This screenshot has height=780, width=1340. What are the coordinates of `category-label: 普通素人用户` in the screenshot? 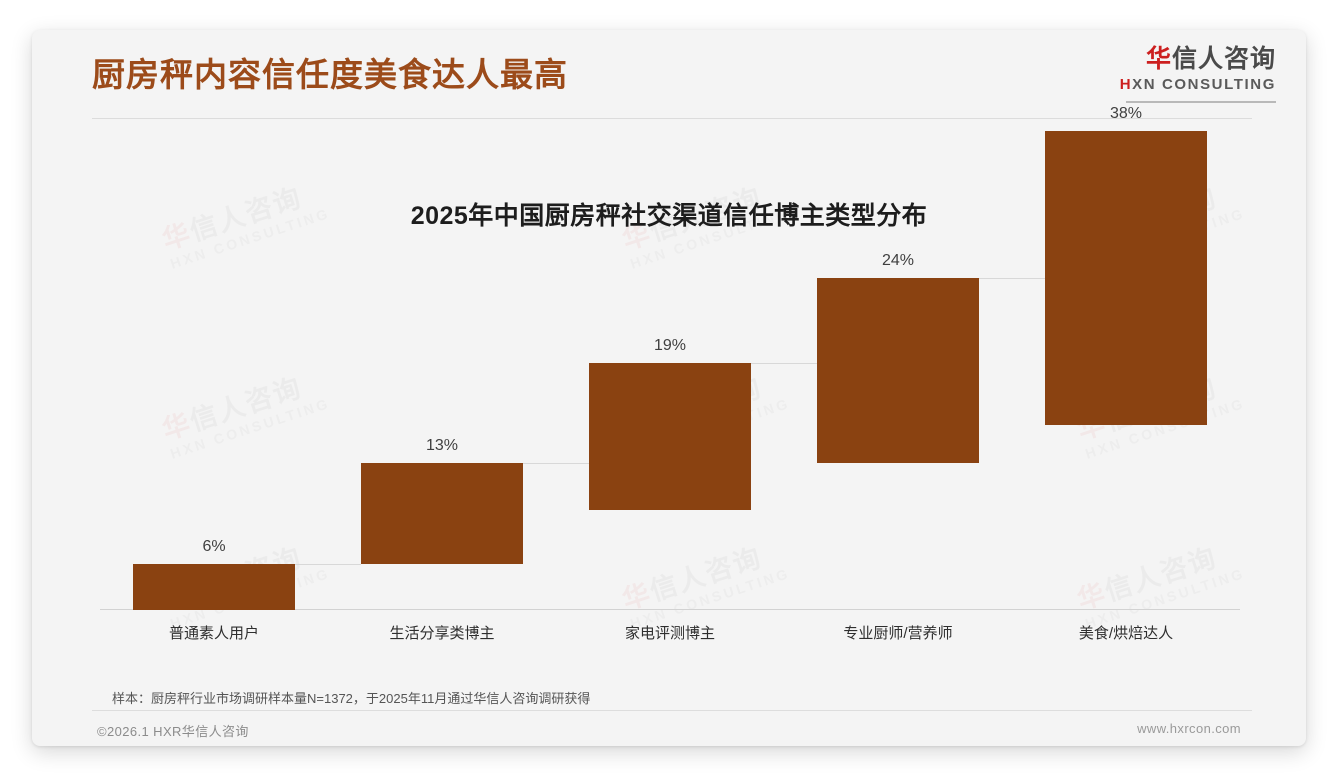 It's located at (213, 633).